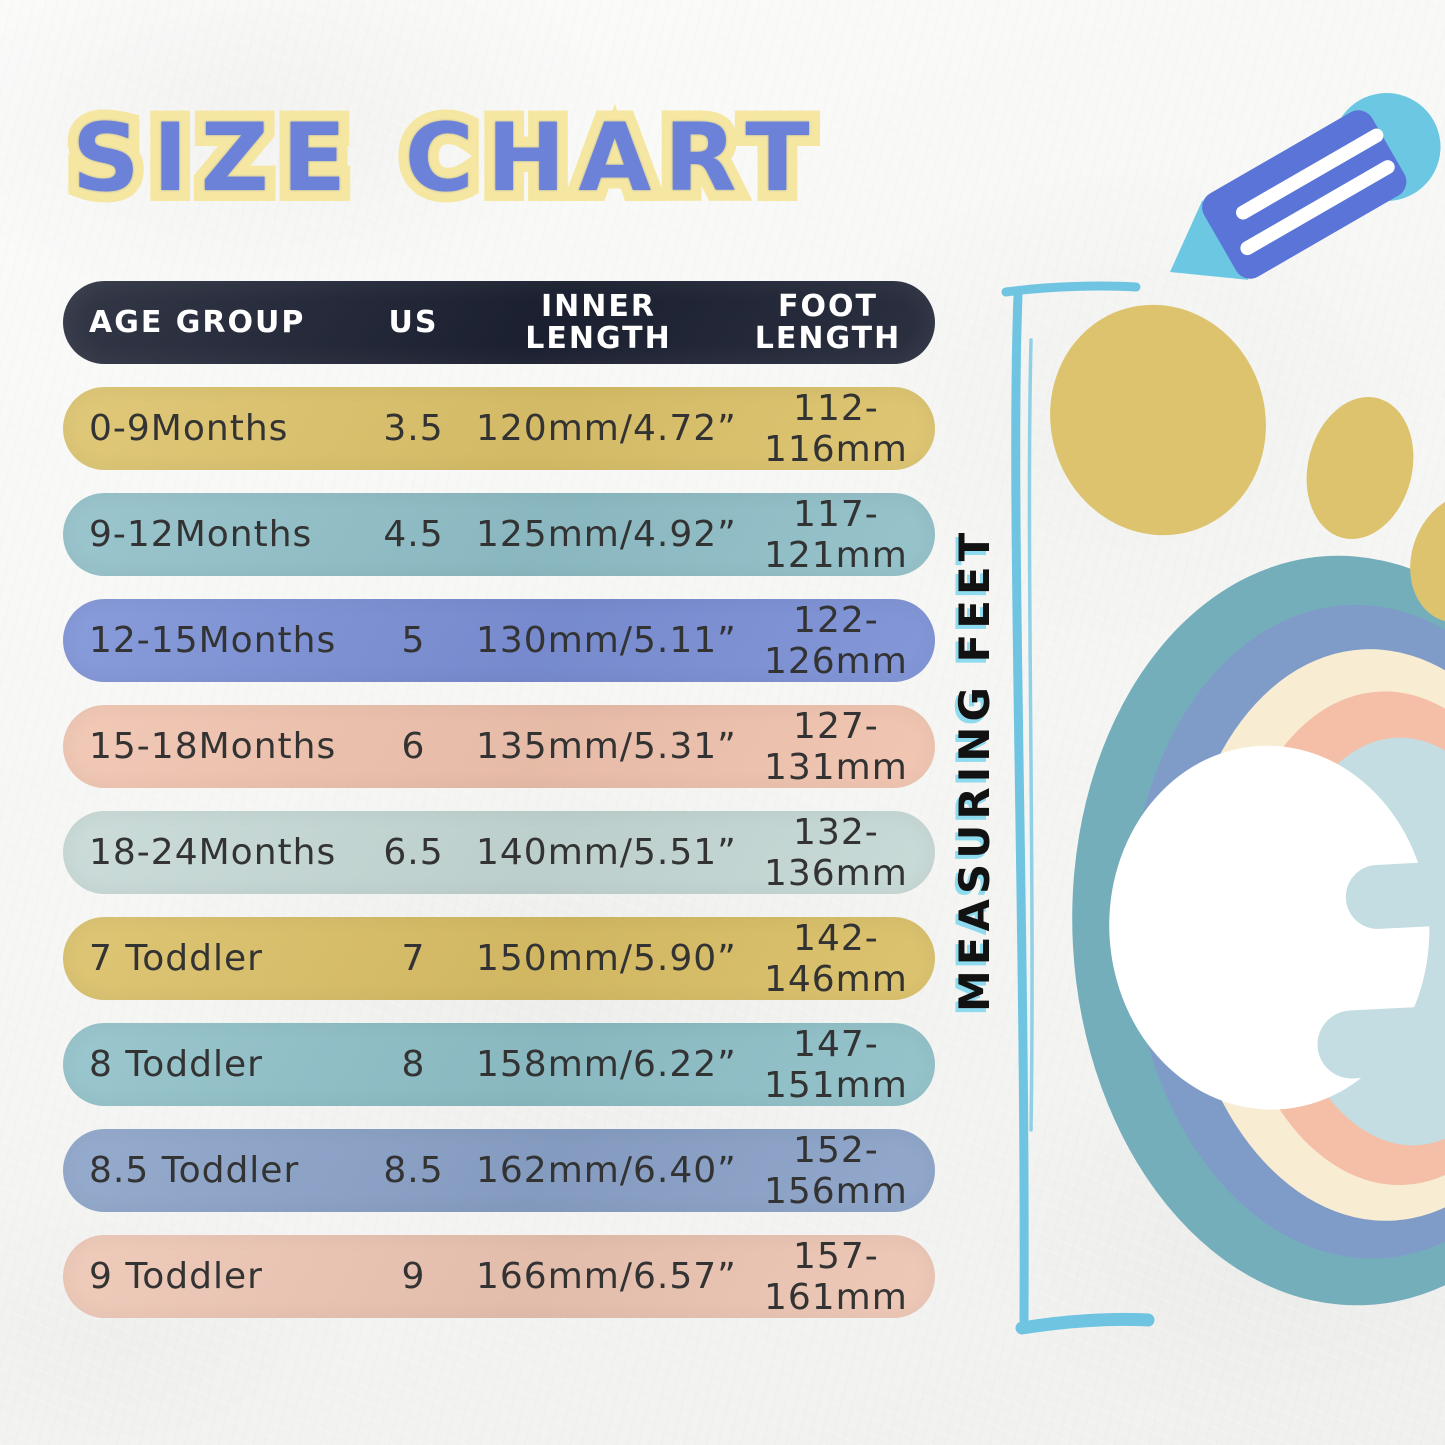 This screenshot has width=1445, height=1445. What do you see at coordinates (1085, 1323) in the screenshot?
I see `ruler-bottom-tick` at bounding box center [1085, 1323].